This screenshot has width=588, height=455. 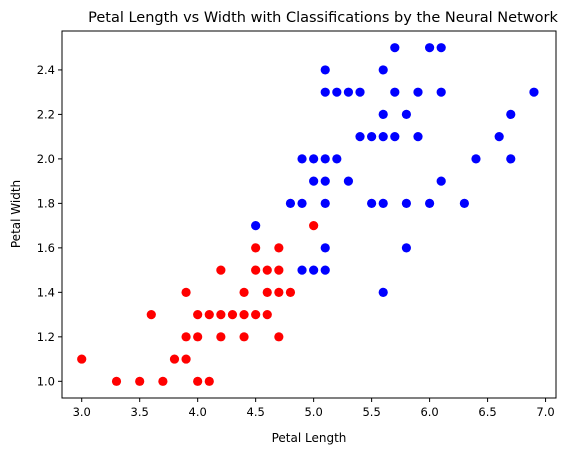 What do you see at coordinates (140, 412) in the screenshot?
I see `x-tick-label: 3.5` at bounding box center [140, 412].